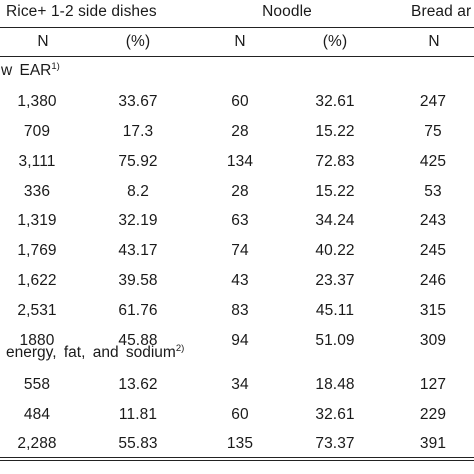 Image resolution: width=474 pixels, height=474 pixels. I want to click on cell-n-rice: 3,111, so click(37, 161).